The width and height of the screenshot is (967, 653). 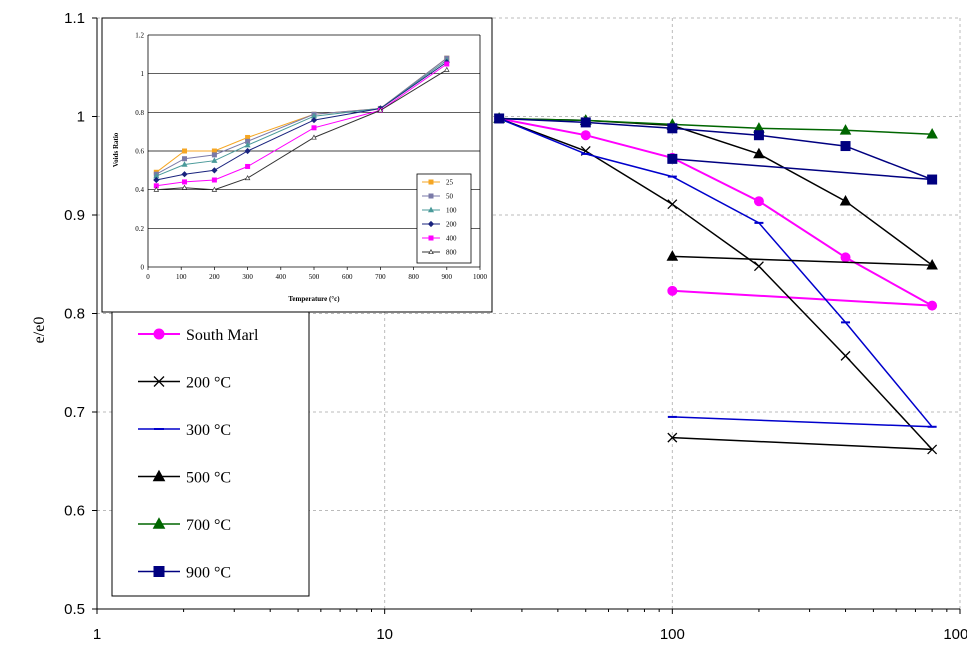 What do you see at coordinates (439, 211) in the screenshot?
I see `inset-legend-item: 100` at bounding box center [439, 211].